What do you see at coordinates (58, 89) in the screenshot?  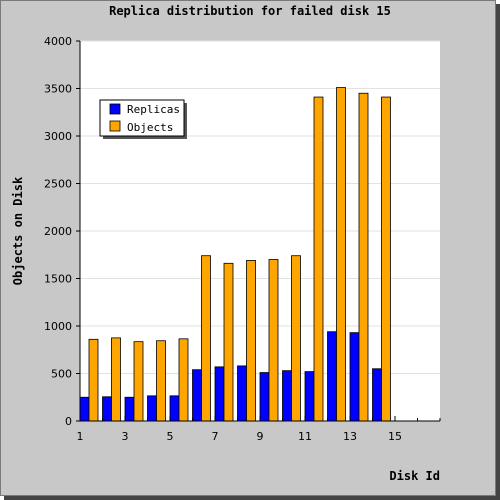 I see `y-tick-label: 3500` at bounding box center [58, 89].